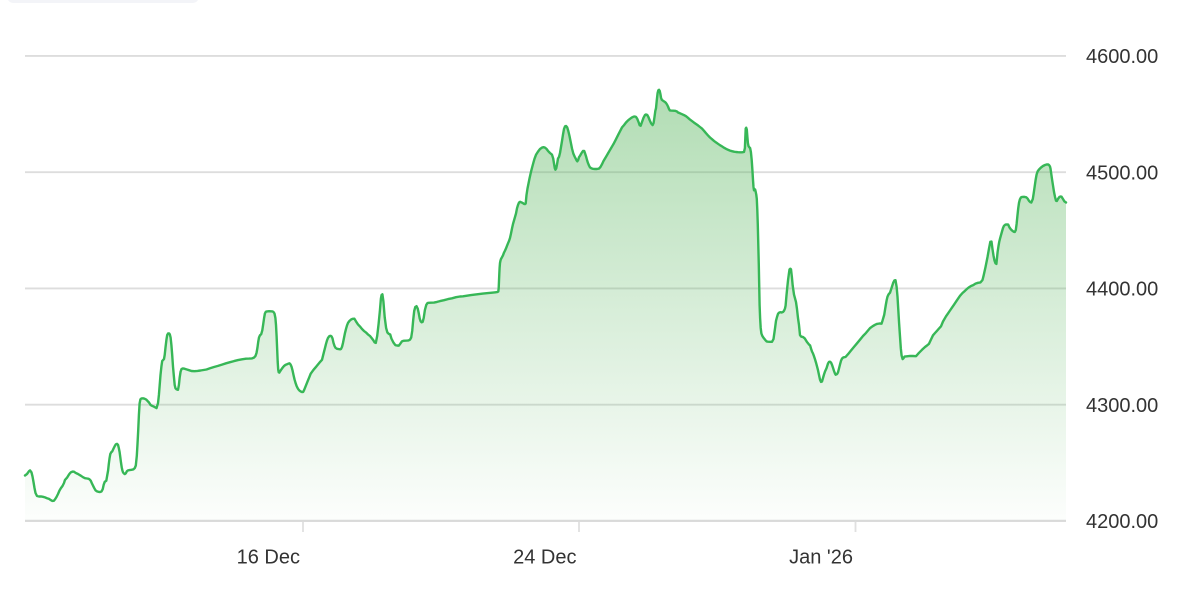 This screenshot has width=1182, height=602. What do you see at coordinates (544, 558) in the screenshot?
I see `svg-text: 24 Dec` at bounding box center [544, 558].